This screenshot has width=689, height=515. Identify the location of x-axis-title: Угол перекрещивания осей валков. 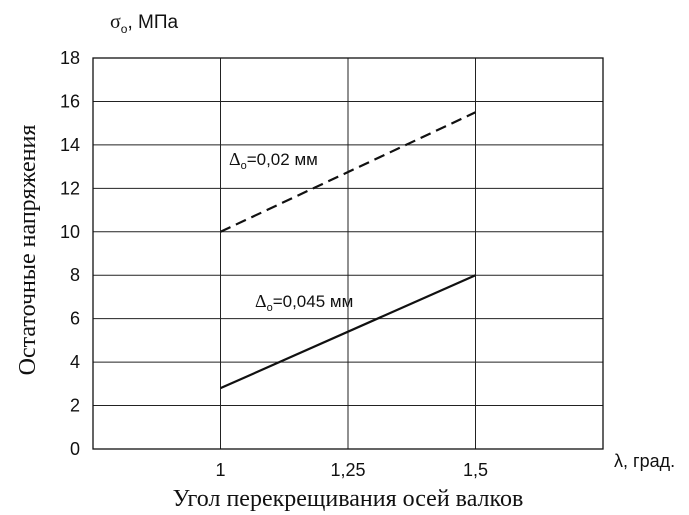
(348, 499).